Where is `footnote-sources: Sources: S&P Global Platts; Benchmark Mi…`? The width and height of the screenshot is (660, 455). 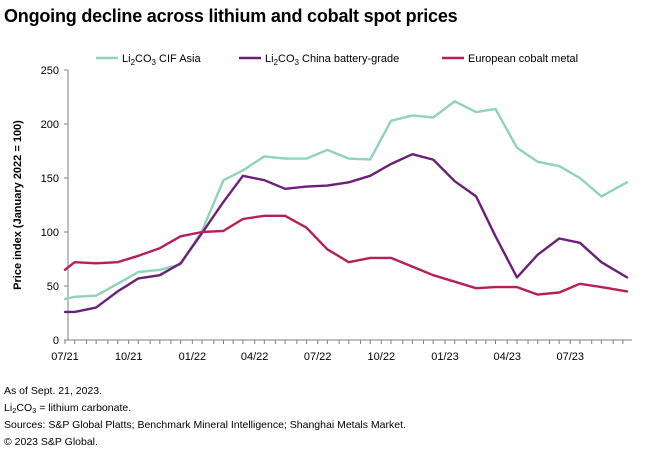 footnote-sources: Sources: S&P Global Platts; Benchmark Mi… is located at coordinates (205, 425).